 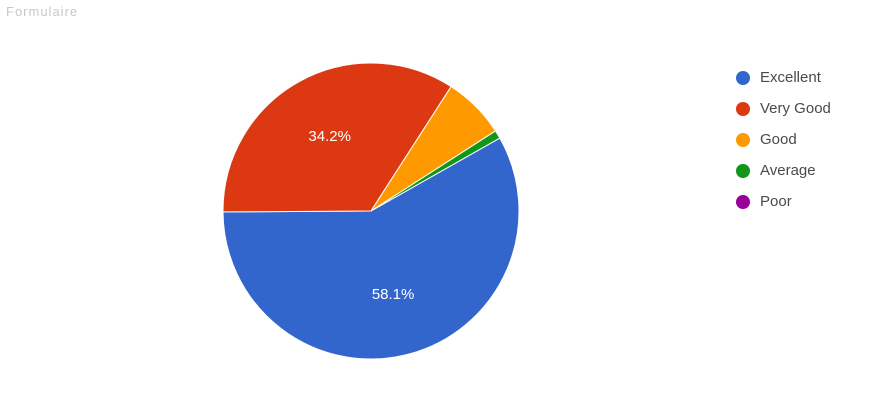 What do you see at coordinates (788, 170) in the screenshot?
I see `legend-label: Average` at bounding box center [788, 170].